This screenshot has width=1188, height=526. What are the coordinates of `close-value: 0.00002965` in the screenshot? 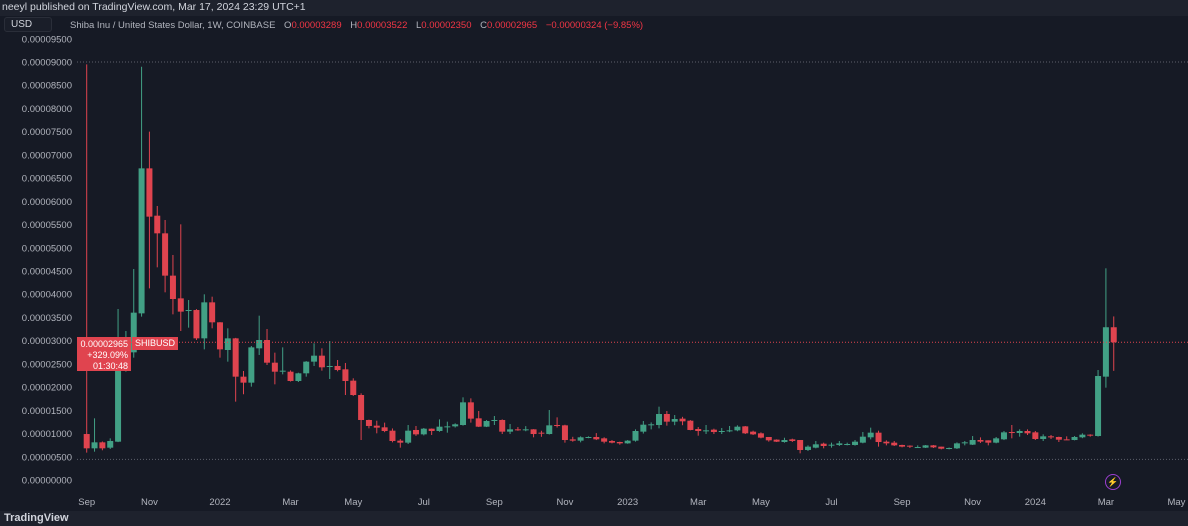 It's located at (512, 25).